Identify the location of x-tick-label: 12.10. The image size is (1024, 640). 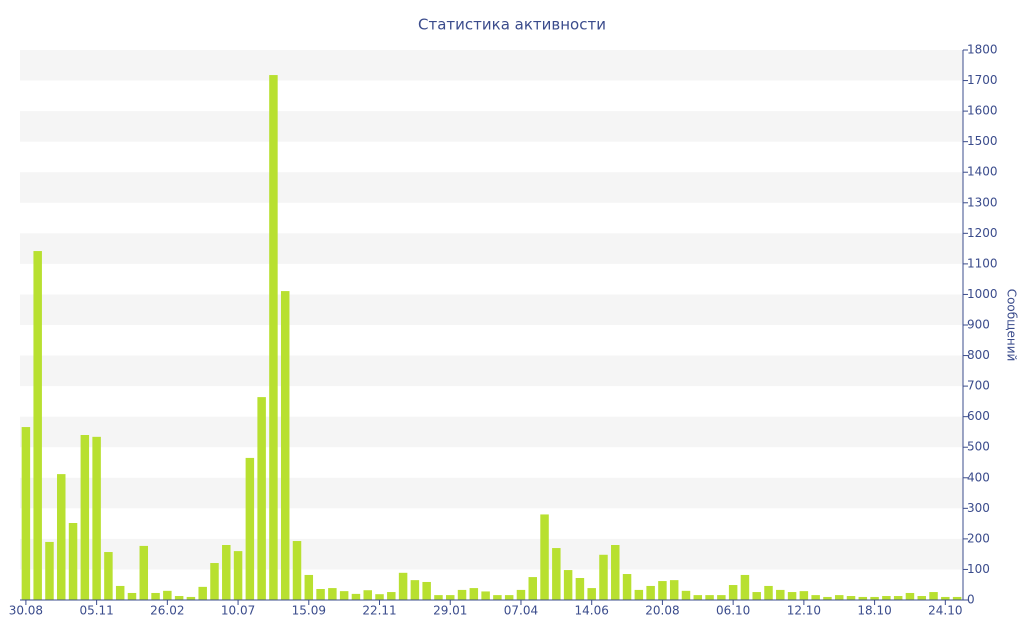
(804, 611).